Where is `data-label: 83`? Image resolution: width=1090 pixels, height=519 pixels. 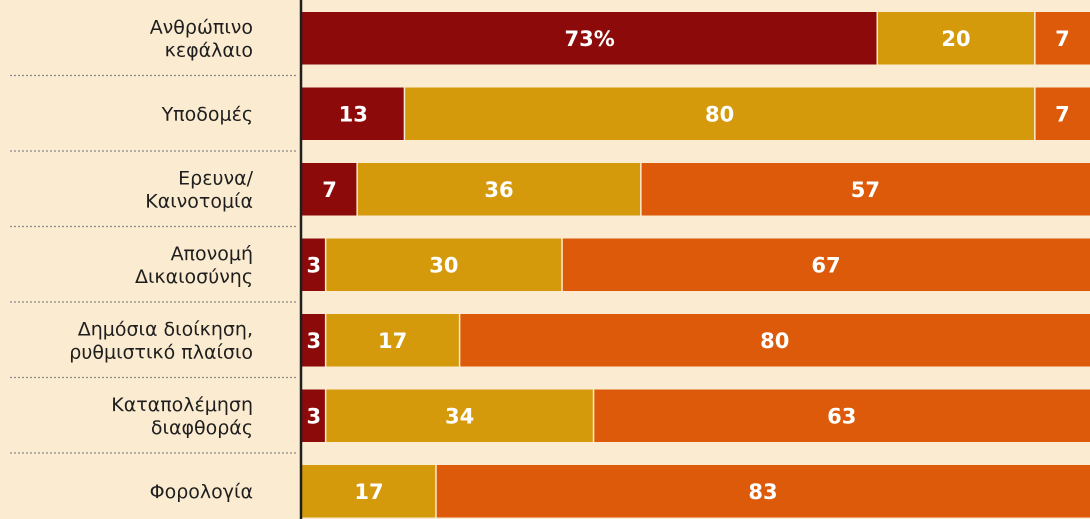 data-label: 83 is located at coordinates (762, 492).